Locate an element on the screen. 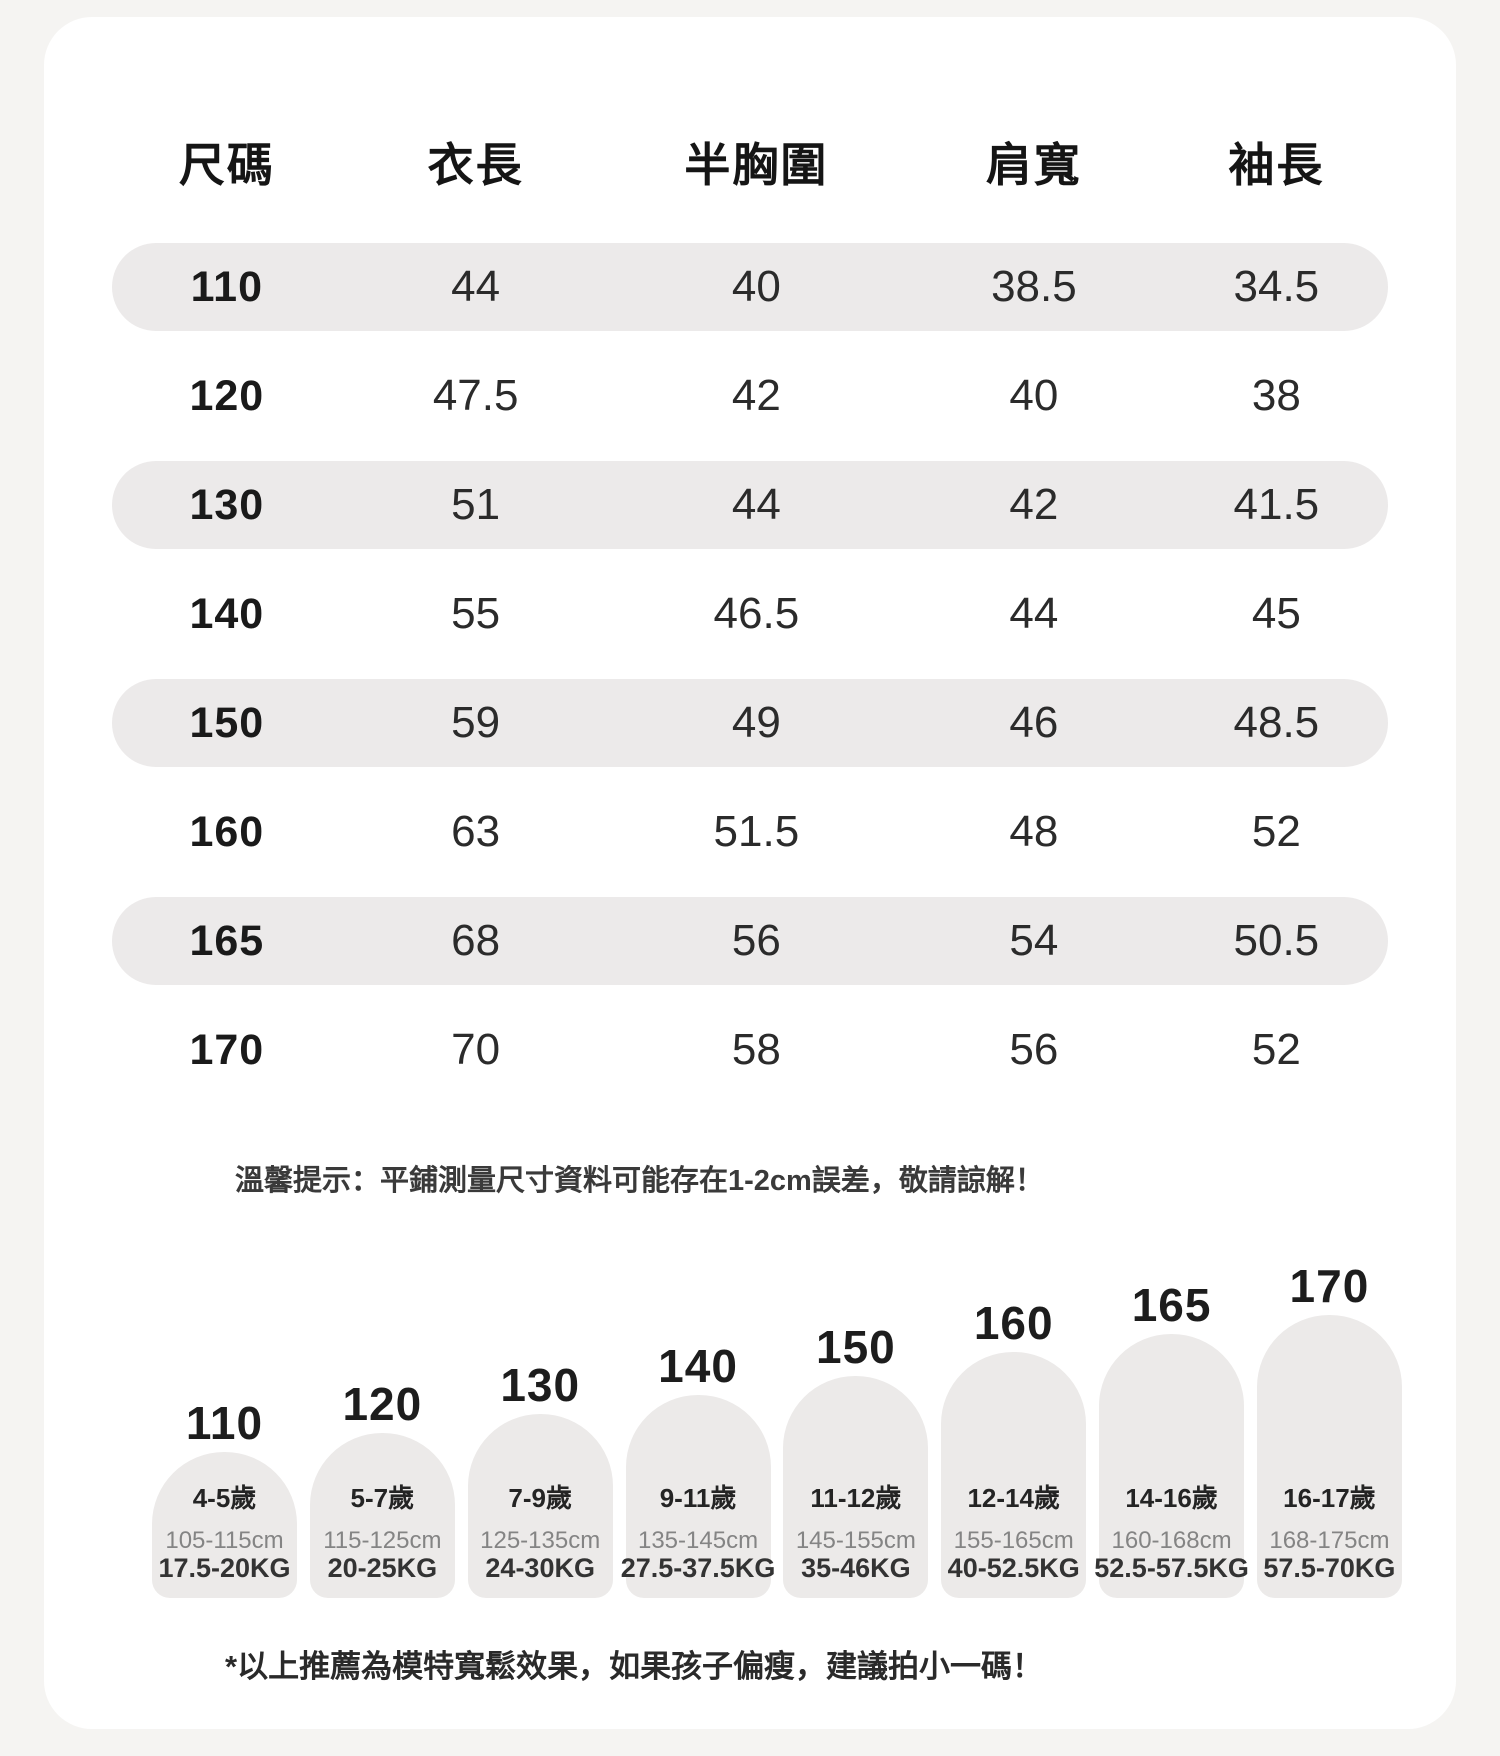 The width and height of the screenshot is (1500, 1756). chest-cell: 56 is located at coordinates (756, 940).